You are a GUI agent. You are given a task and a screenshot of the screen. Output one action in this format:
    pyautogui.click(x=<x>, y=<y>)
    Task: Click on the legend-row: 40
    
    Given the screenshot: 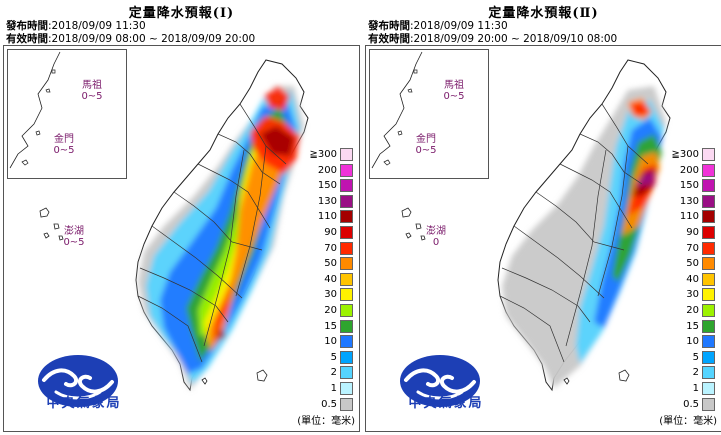 What is the action you would take?
    pyautogui.click(x=331, y=280)
    